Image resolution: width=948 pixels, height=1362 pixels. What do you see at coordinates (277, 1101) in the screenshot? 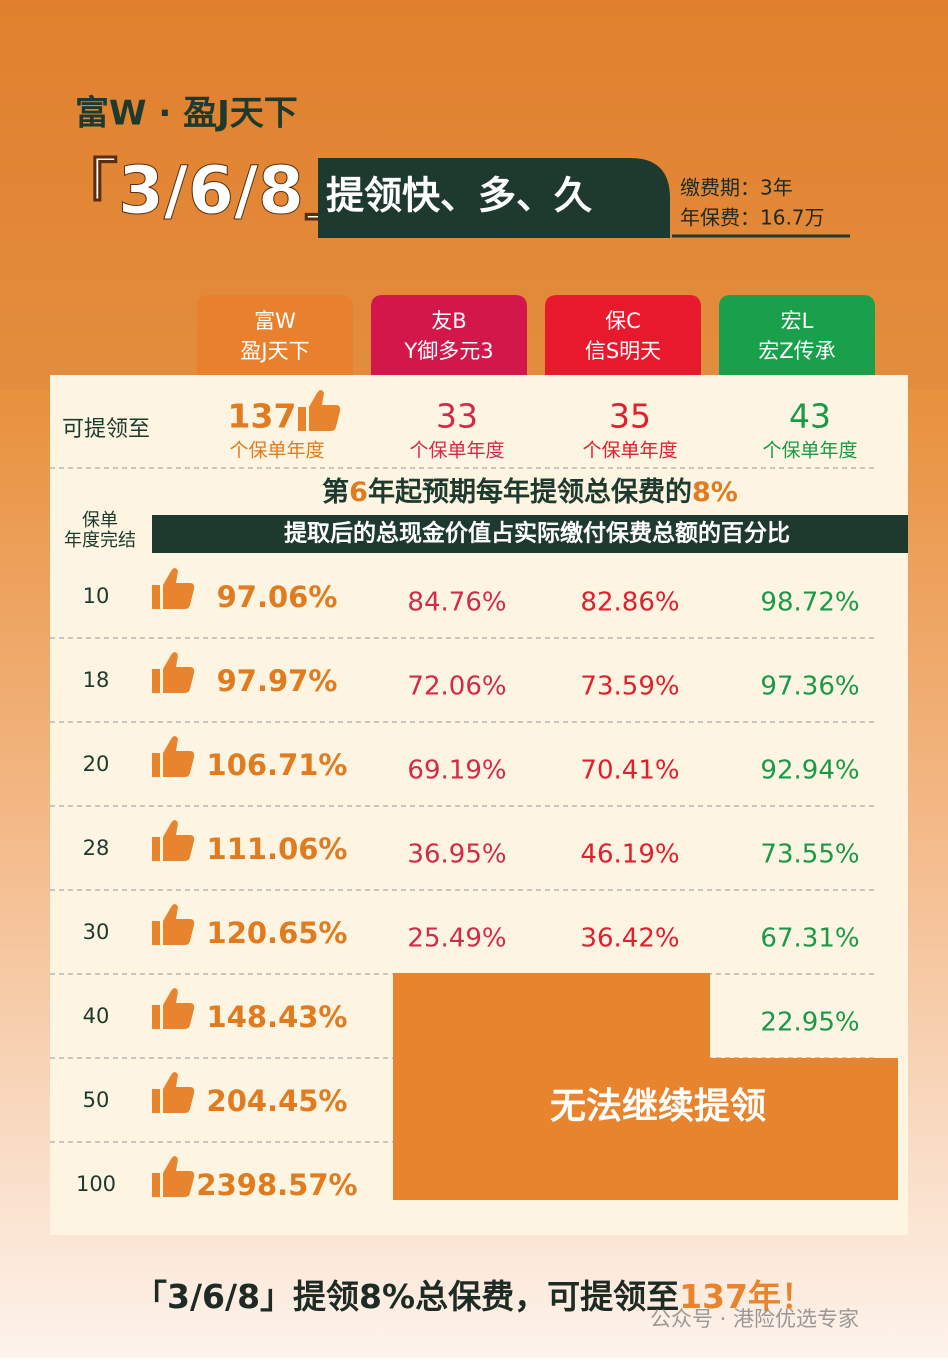
I see `row-value: 204.45%` at bounding box center [277, 1101].